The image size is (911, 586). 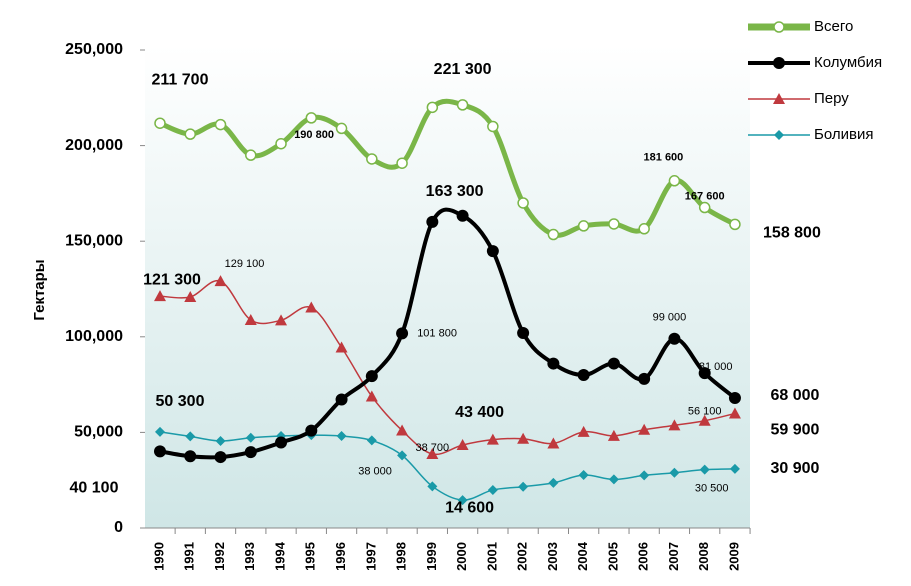 I want to click on data-label: 68 000, so click(x=794, y=395).